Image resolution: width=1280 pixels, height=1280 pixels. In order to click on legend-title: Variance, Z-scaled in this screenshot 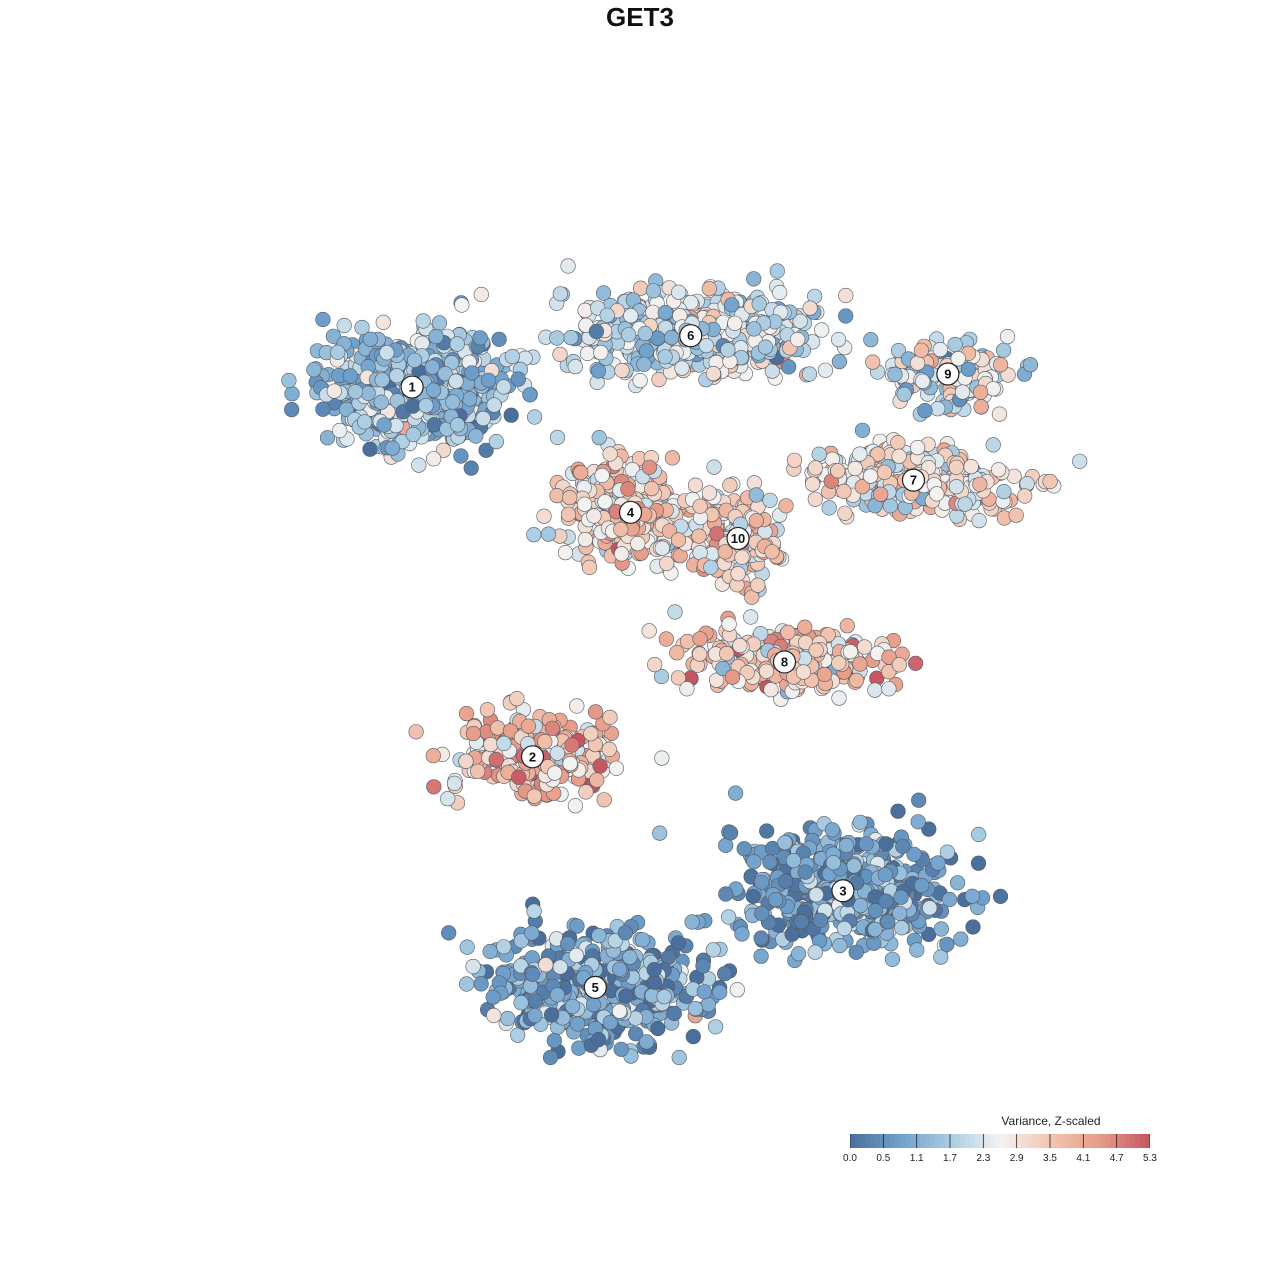, I will do `click(1051, 1121)`.